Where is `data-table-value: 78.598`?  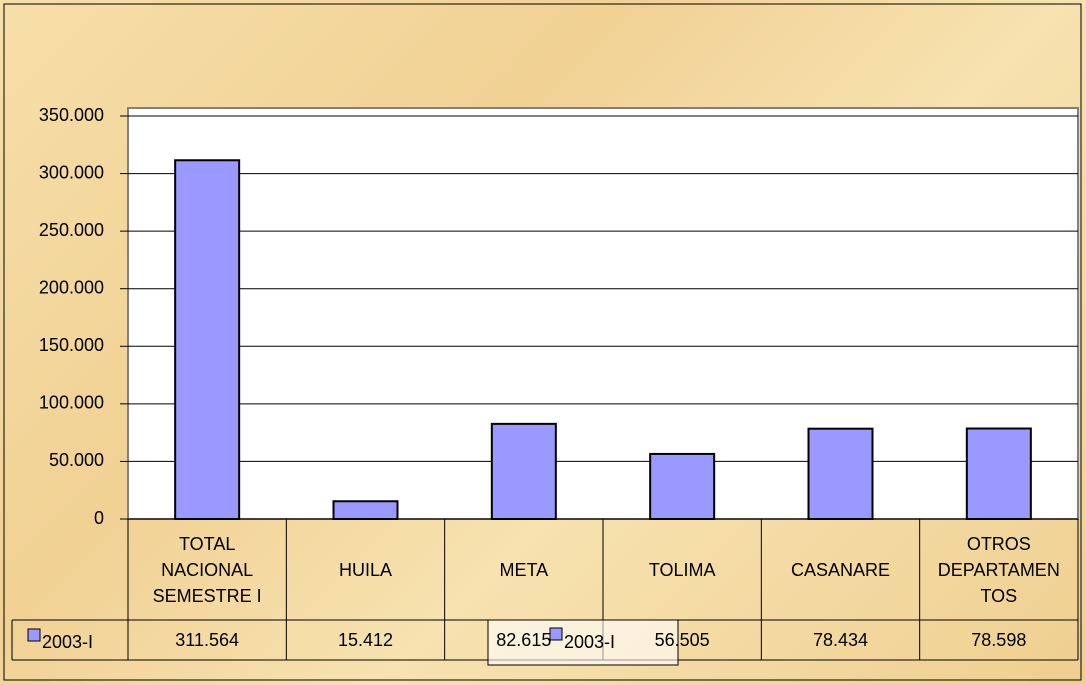 data-table-value: 78.598 is located at coordinates (999, 640).